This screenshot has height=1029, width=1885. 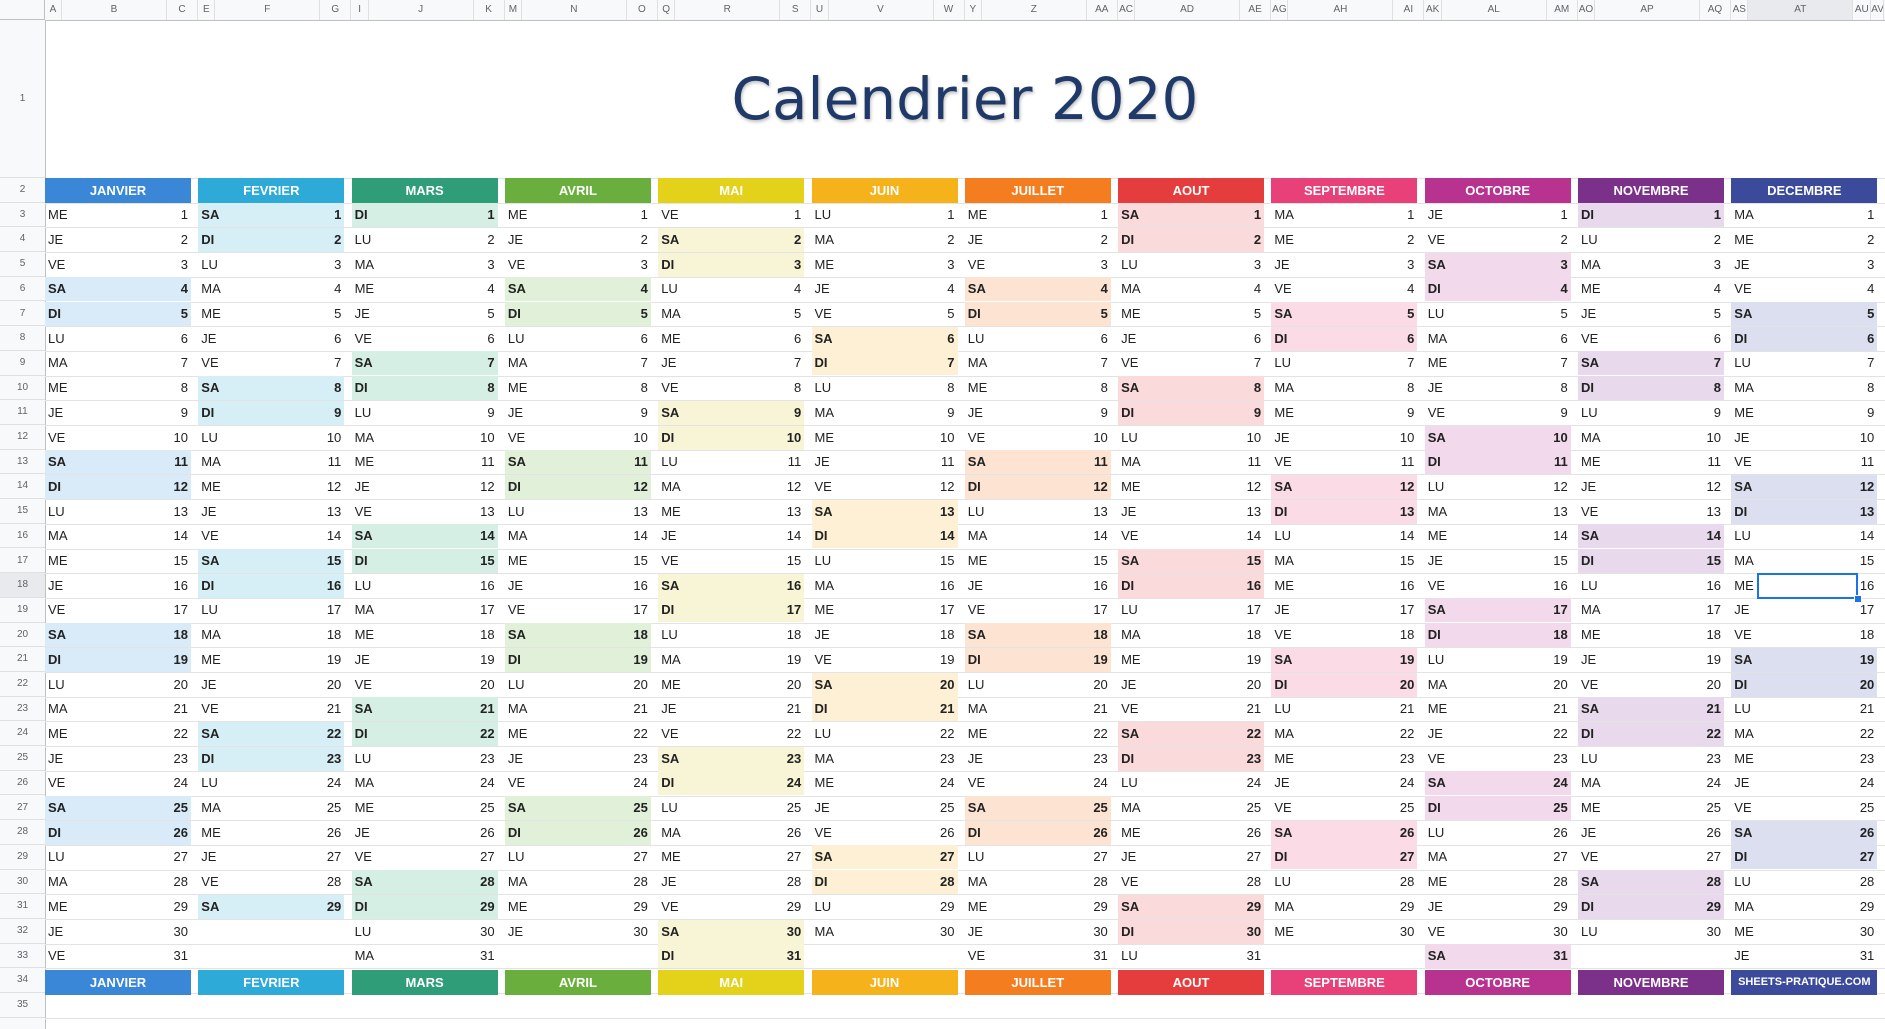 I want to click on column-header: Y, so click(x=973, y=10).